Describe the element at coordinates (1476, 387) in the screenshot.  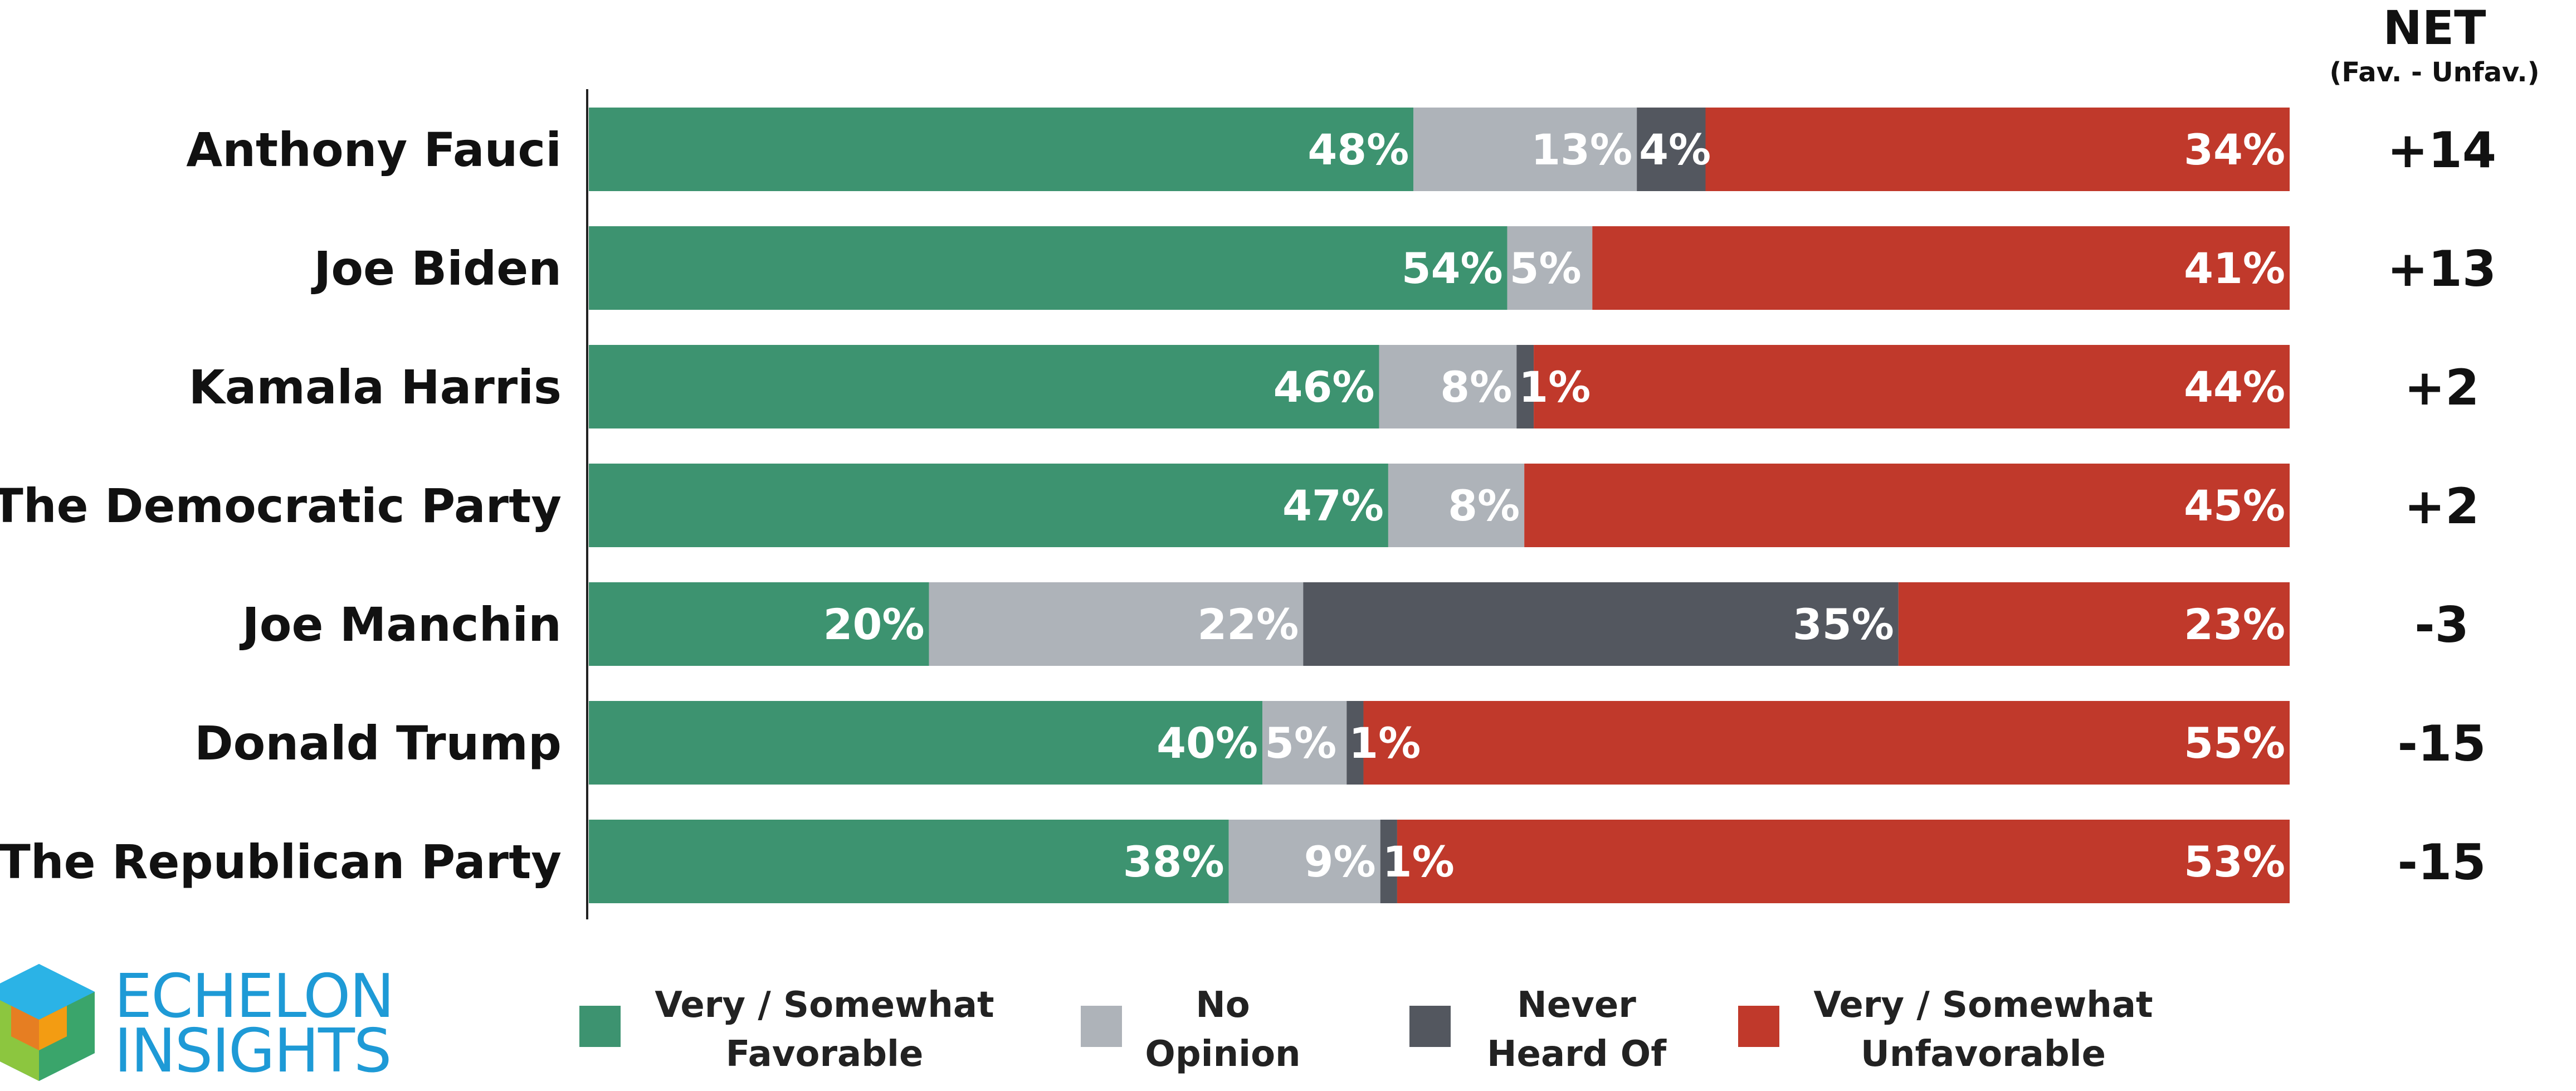
I see `value-label-no-opinion-kamala-harris: 8%` at that location.